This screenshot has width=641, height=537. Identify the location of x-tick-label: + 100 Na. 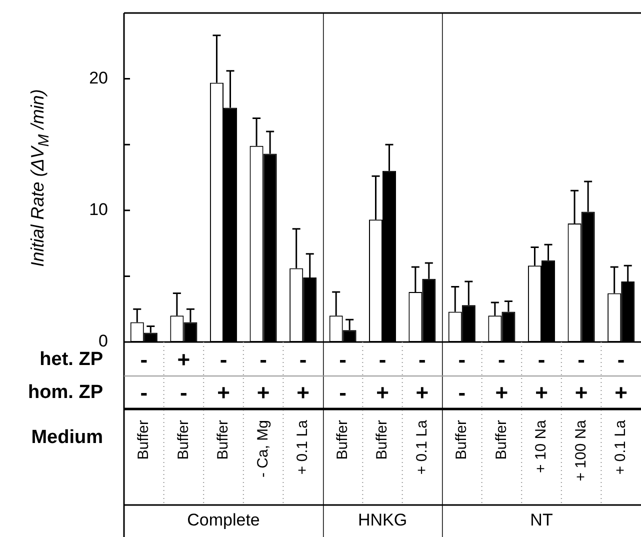
(581, 450).